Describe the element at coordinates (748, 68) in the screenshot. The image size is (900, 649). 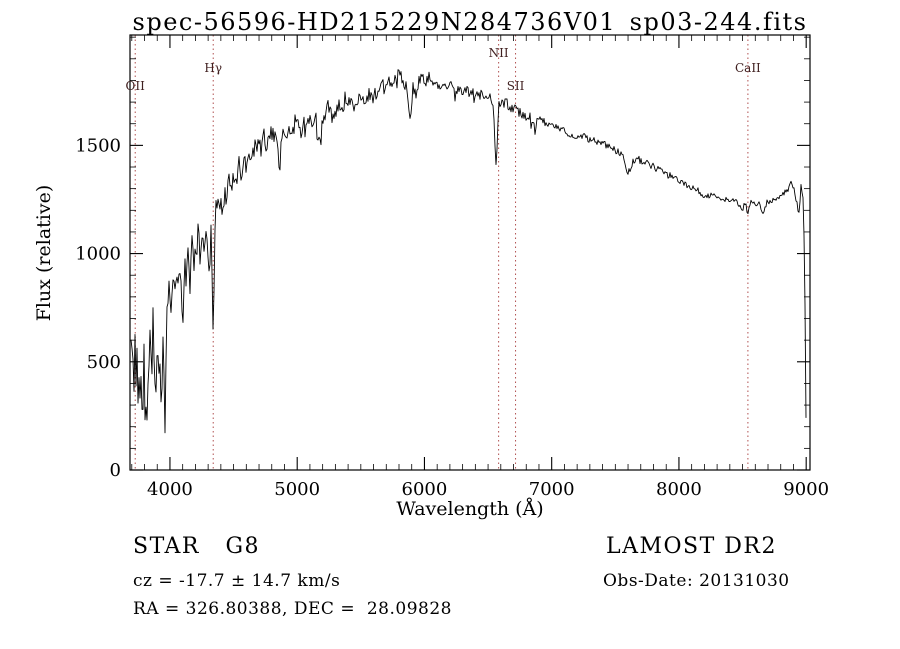
I see `svg-text: CaII` at that location.